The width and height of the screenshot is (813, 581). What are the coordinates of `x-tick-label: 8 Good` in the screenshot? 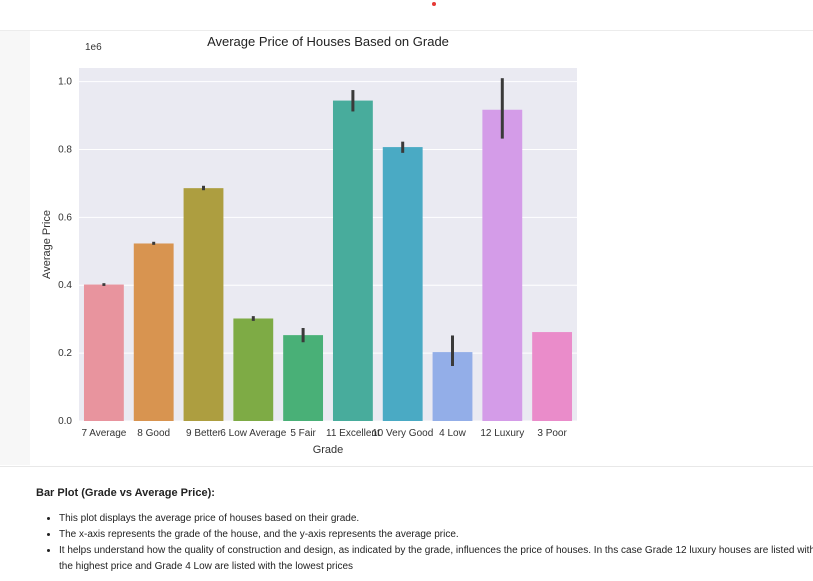 It's located at (153, 433).